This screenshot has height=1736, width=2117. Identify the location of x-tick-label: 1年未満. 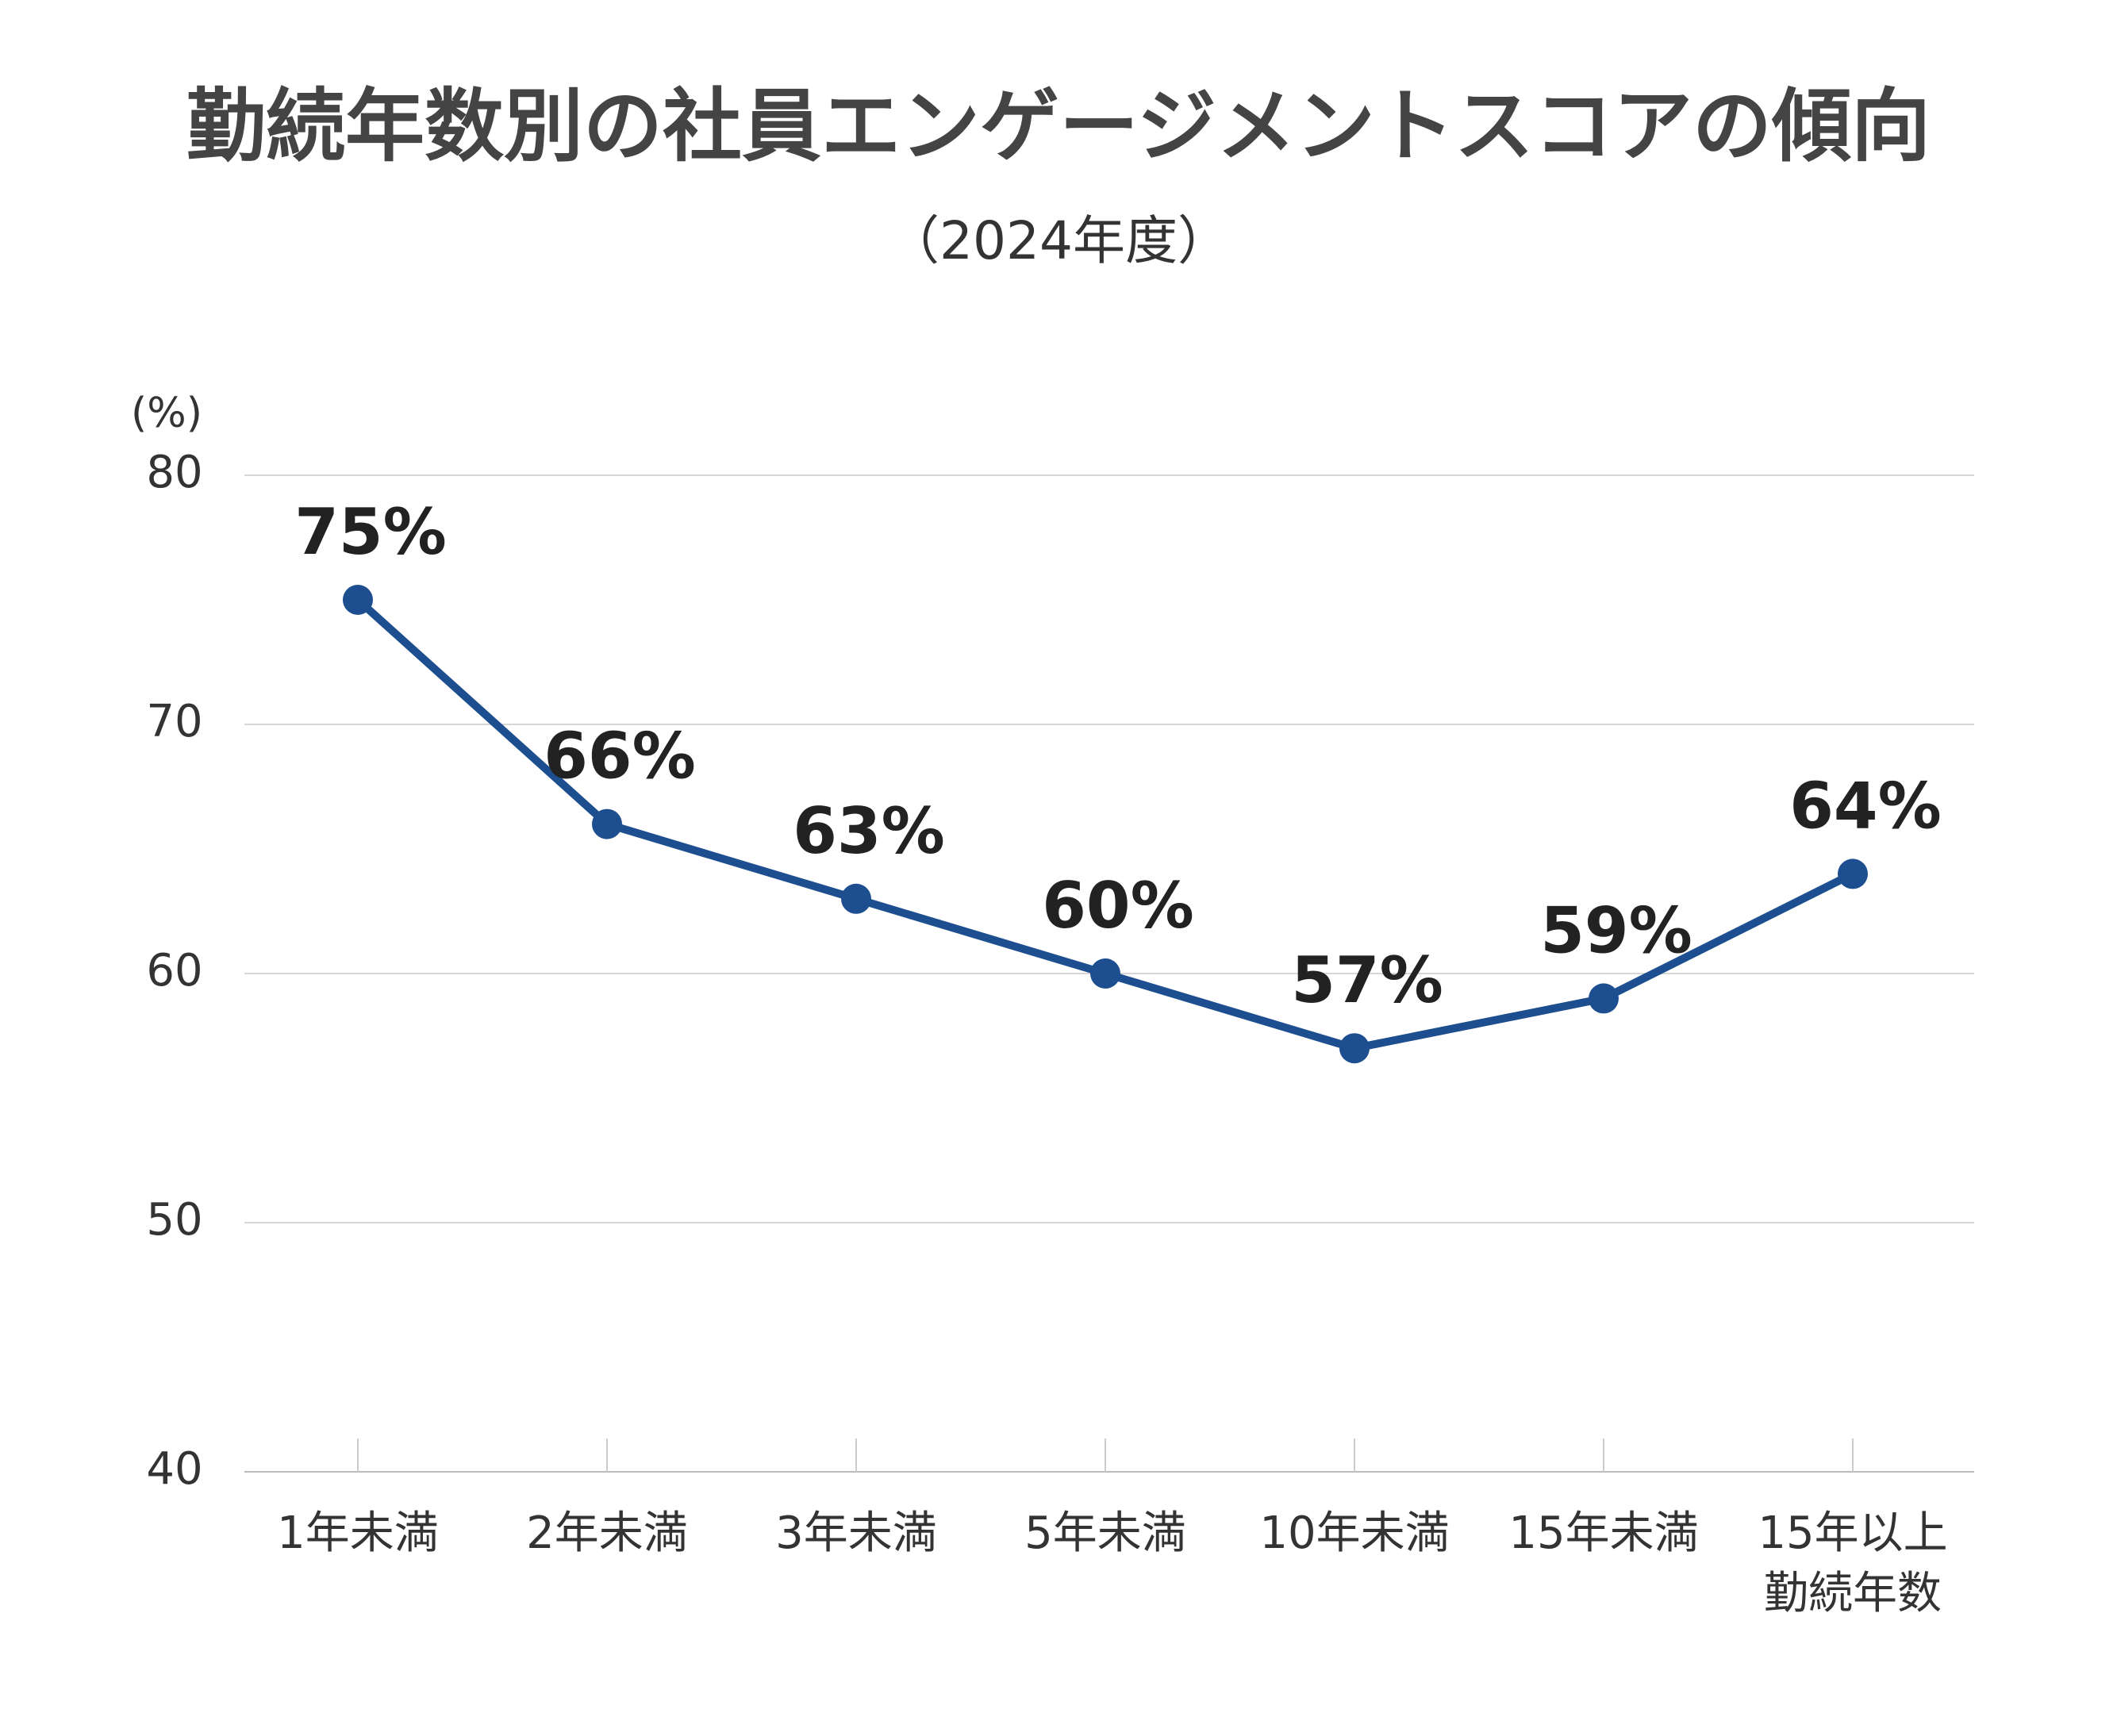
(358, 1533).